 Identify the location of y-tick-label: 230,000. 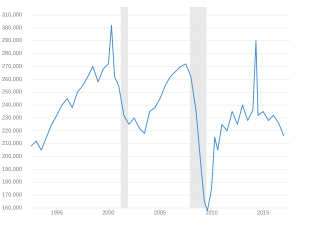
(12, 118).